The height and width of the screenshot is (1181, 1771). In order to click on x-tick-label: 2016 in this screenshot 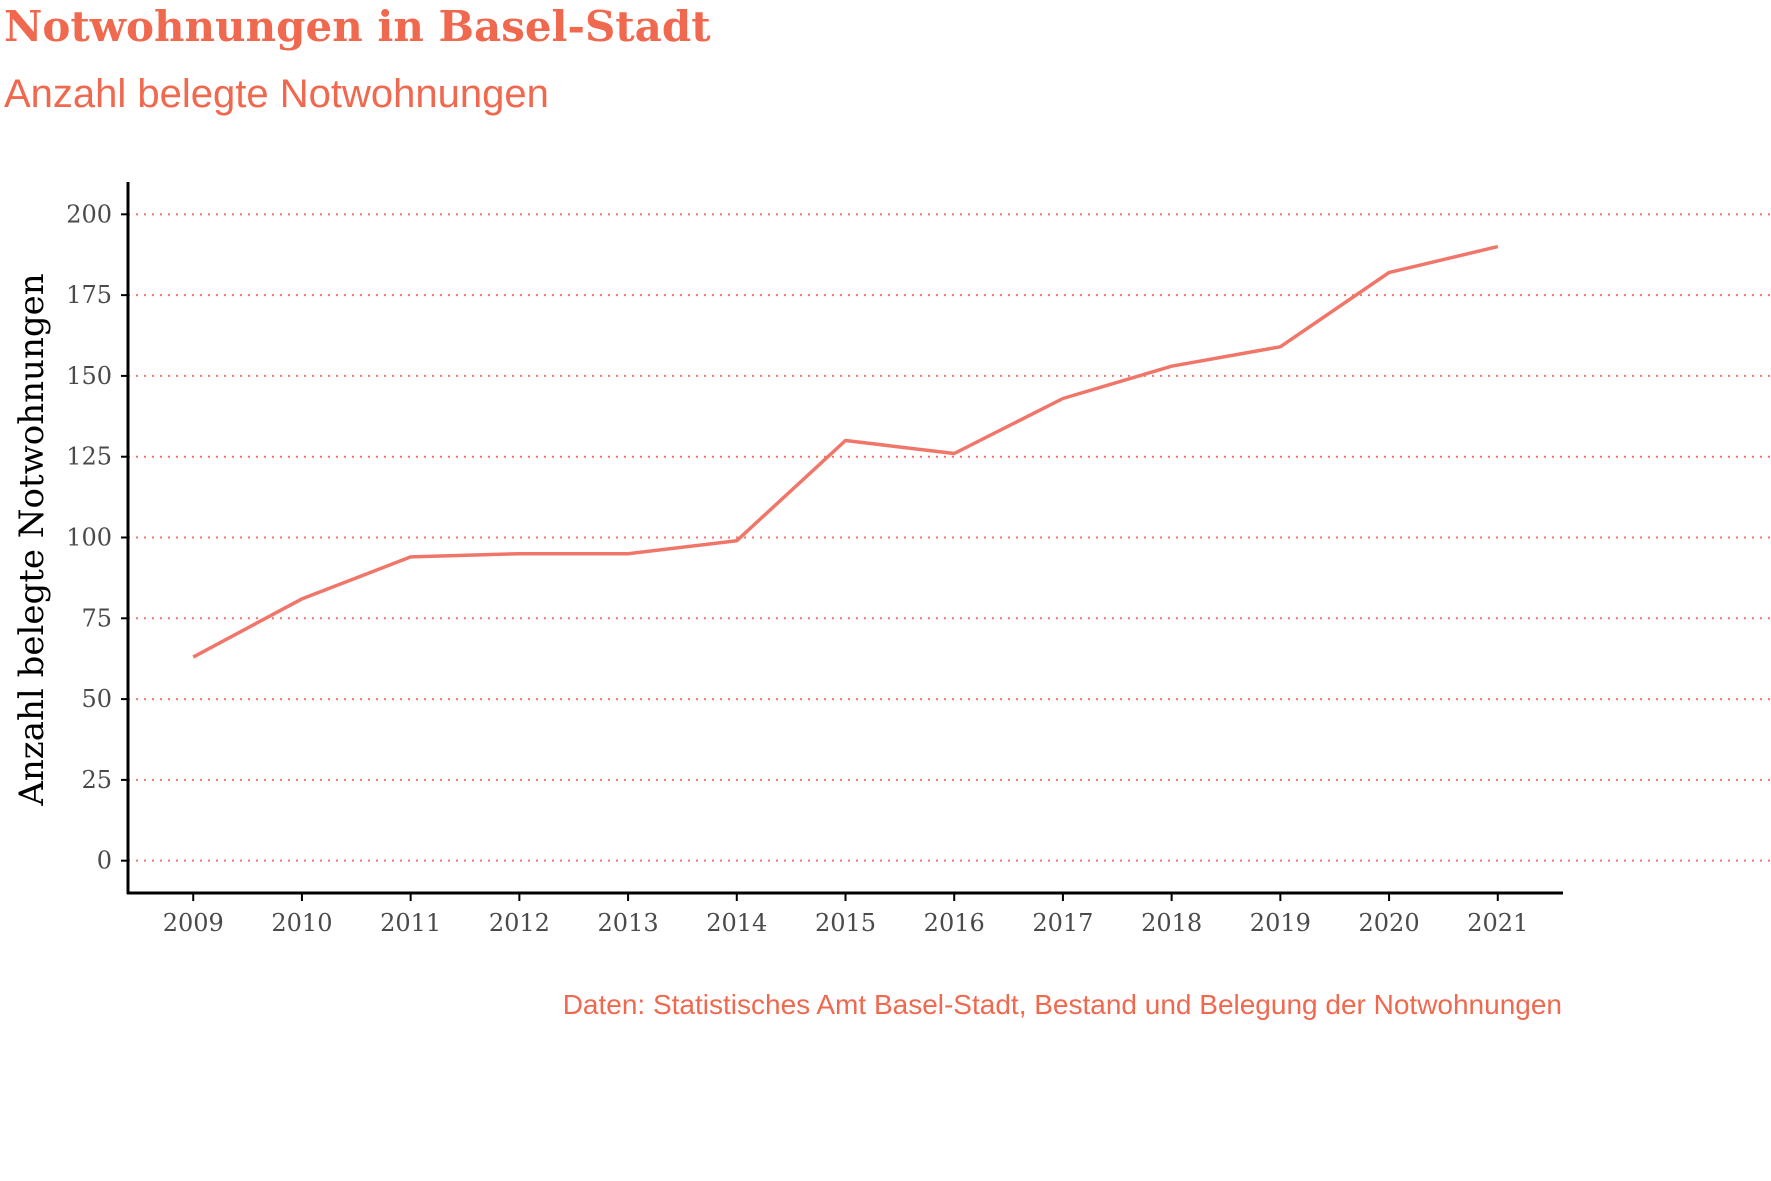, I will do `click(954, 923)`.